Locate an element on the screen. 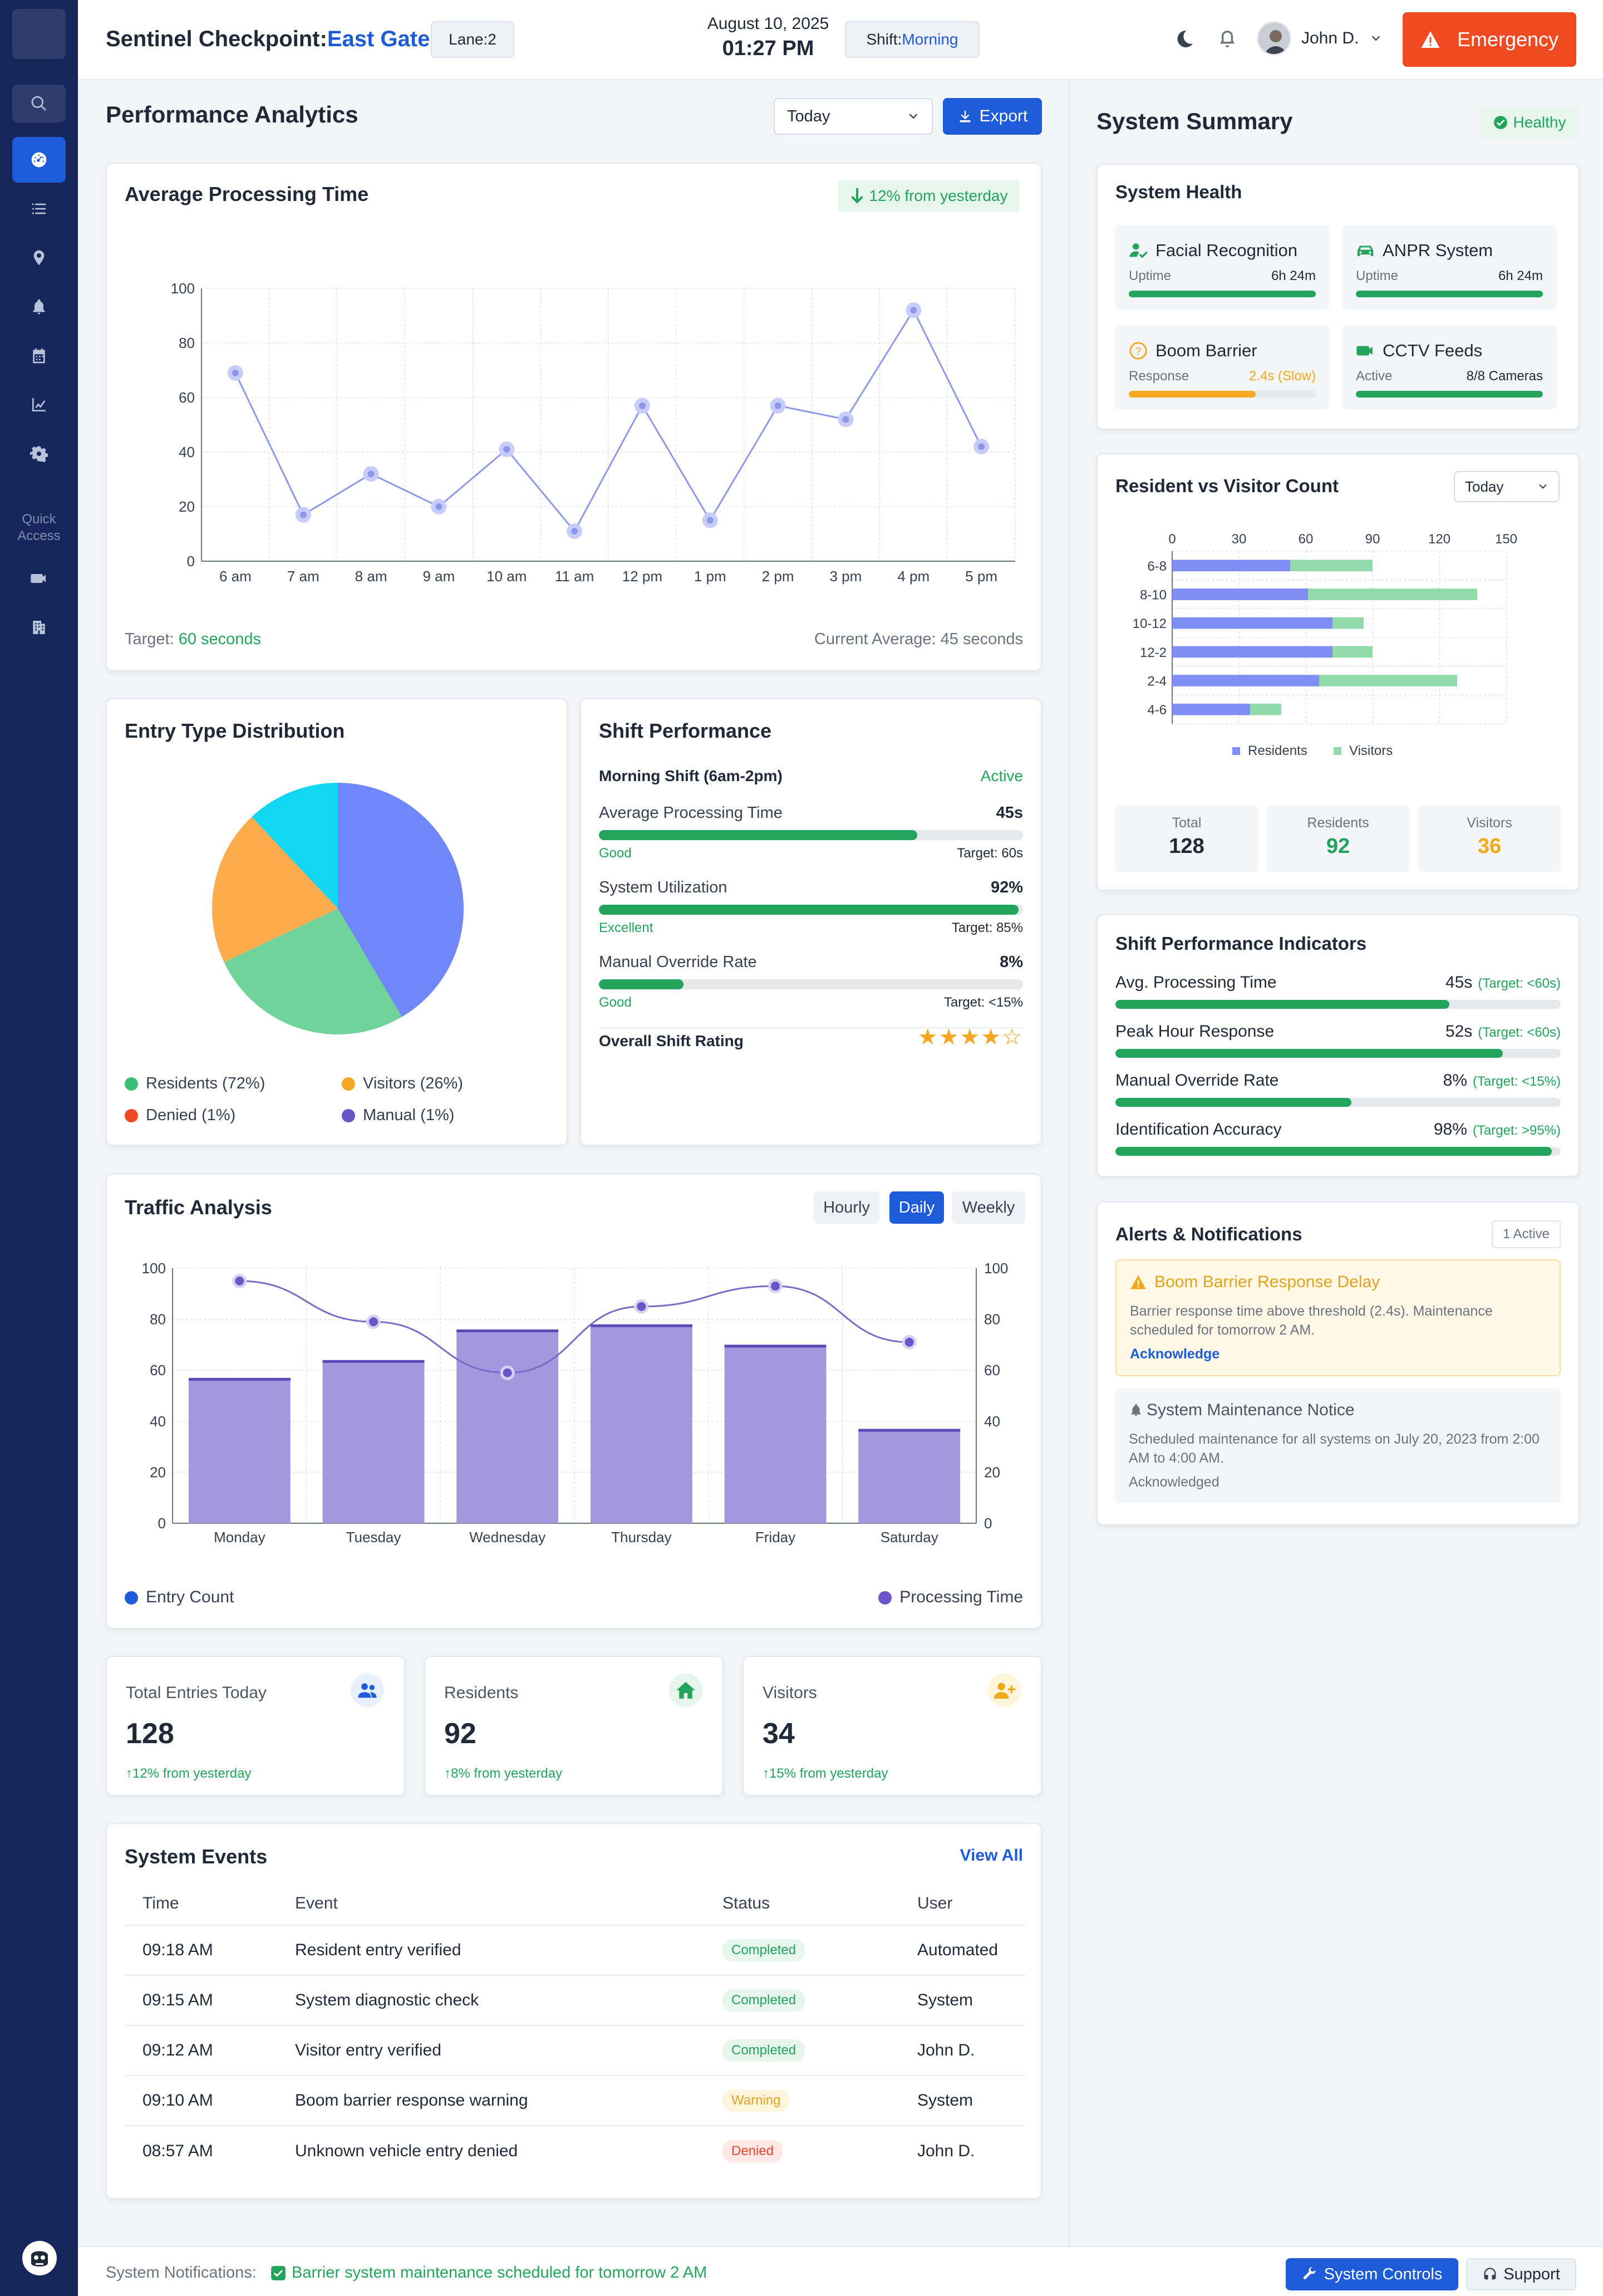  event-time: 08:57 AM is located at coordinates (210, 2150).